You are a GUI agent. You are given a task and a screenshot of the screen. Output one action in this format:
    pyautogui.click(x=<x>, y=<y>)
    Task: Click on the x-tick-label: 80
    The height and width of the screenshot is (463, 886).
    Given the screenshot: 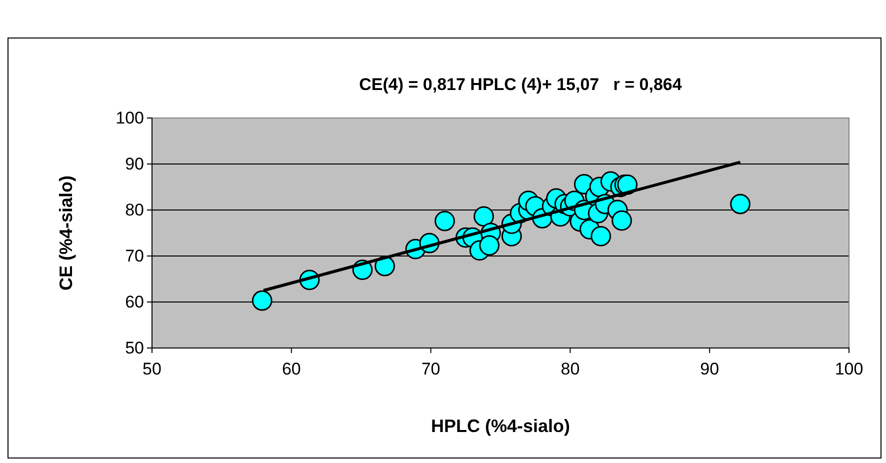 What is the action you would take?
    pyautogui.click(x=570, y=369)
    